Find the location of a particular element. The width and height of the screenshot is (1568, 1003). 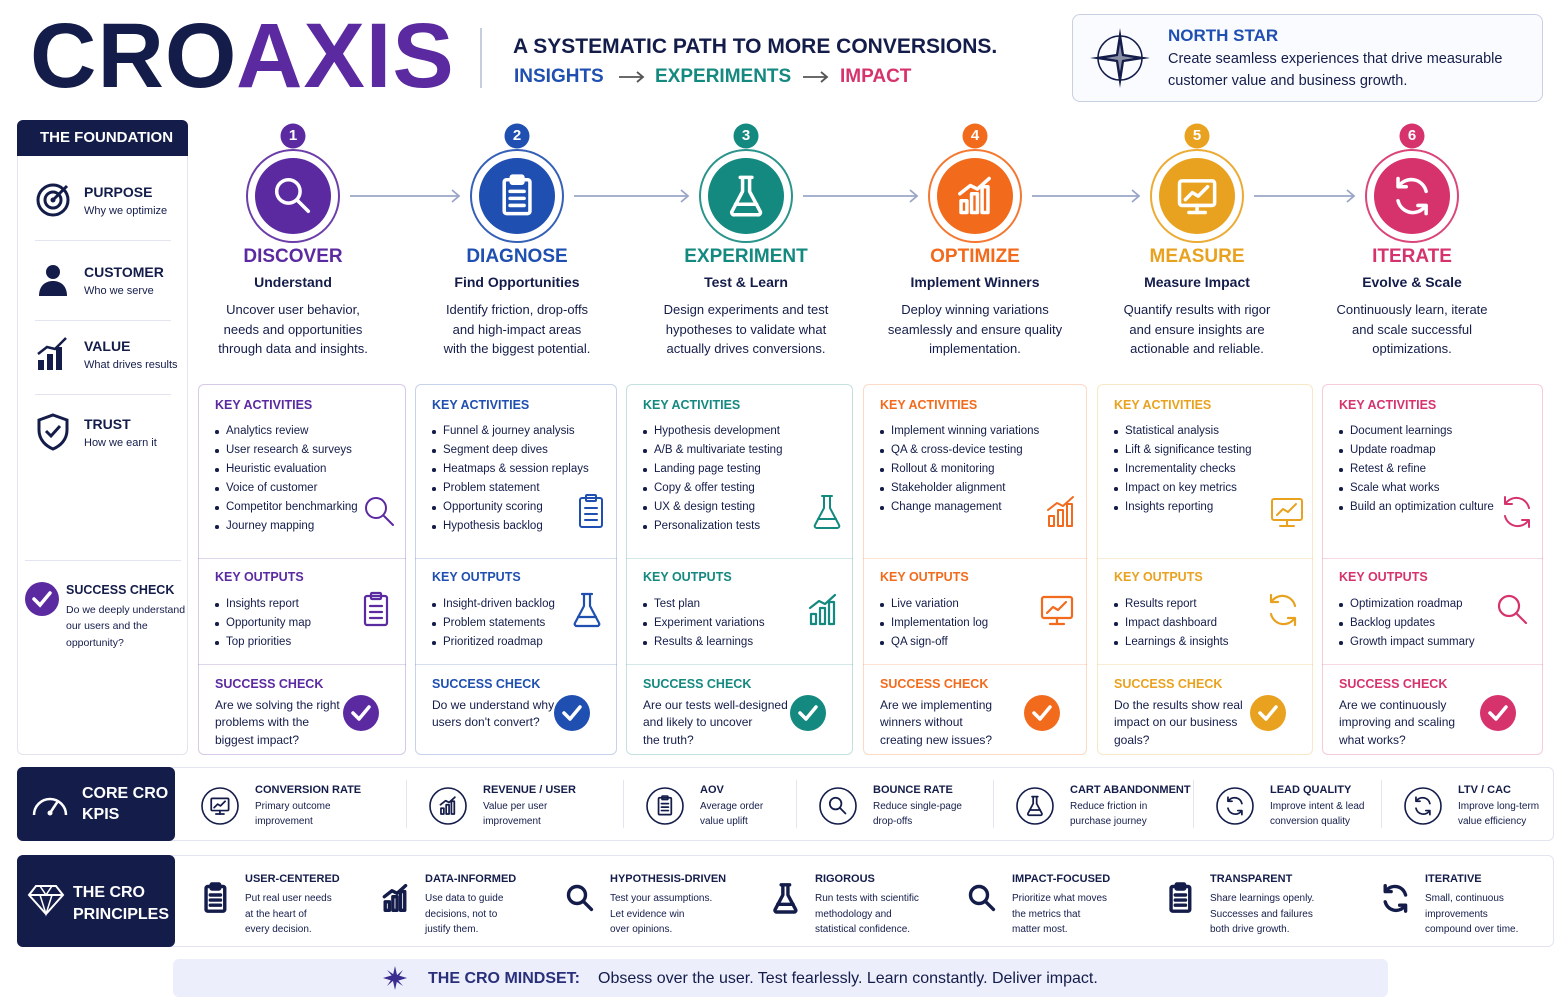

north-star-title: NORTH STAR is located at coordinates (1223, 35).